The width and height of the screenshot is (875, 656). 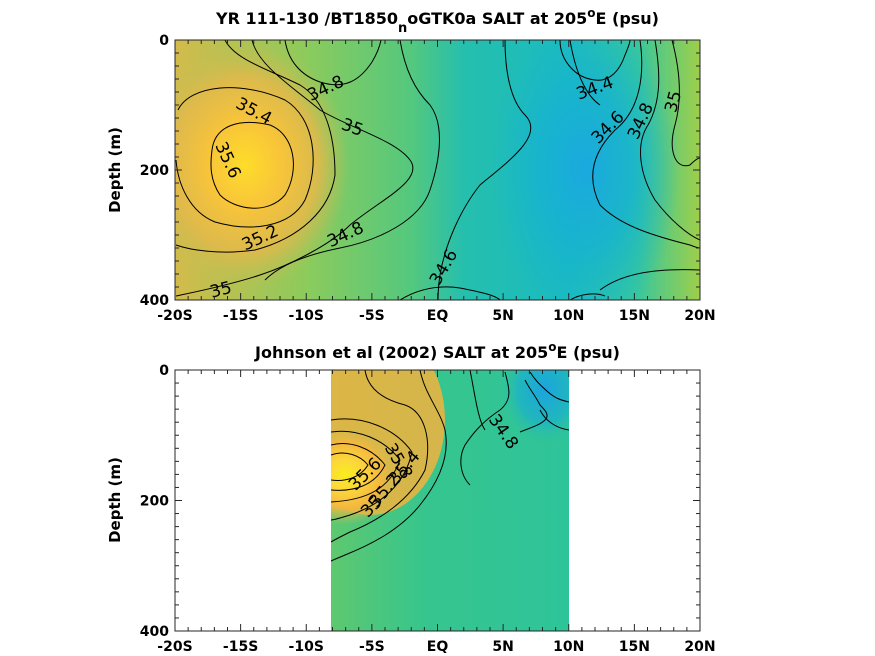 What do you see at coordinates (649, 280) in the screenshot?
I see `top-contour-34.6-d` at bounding box center [649, 280].